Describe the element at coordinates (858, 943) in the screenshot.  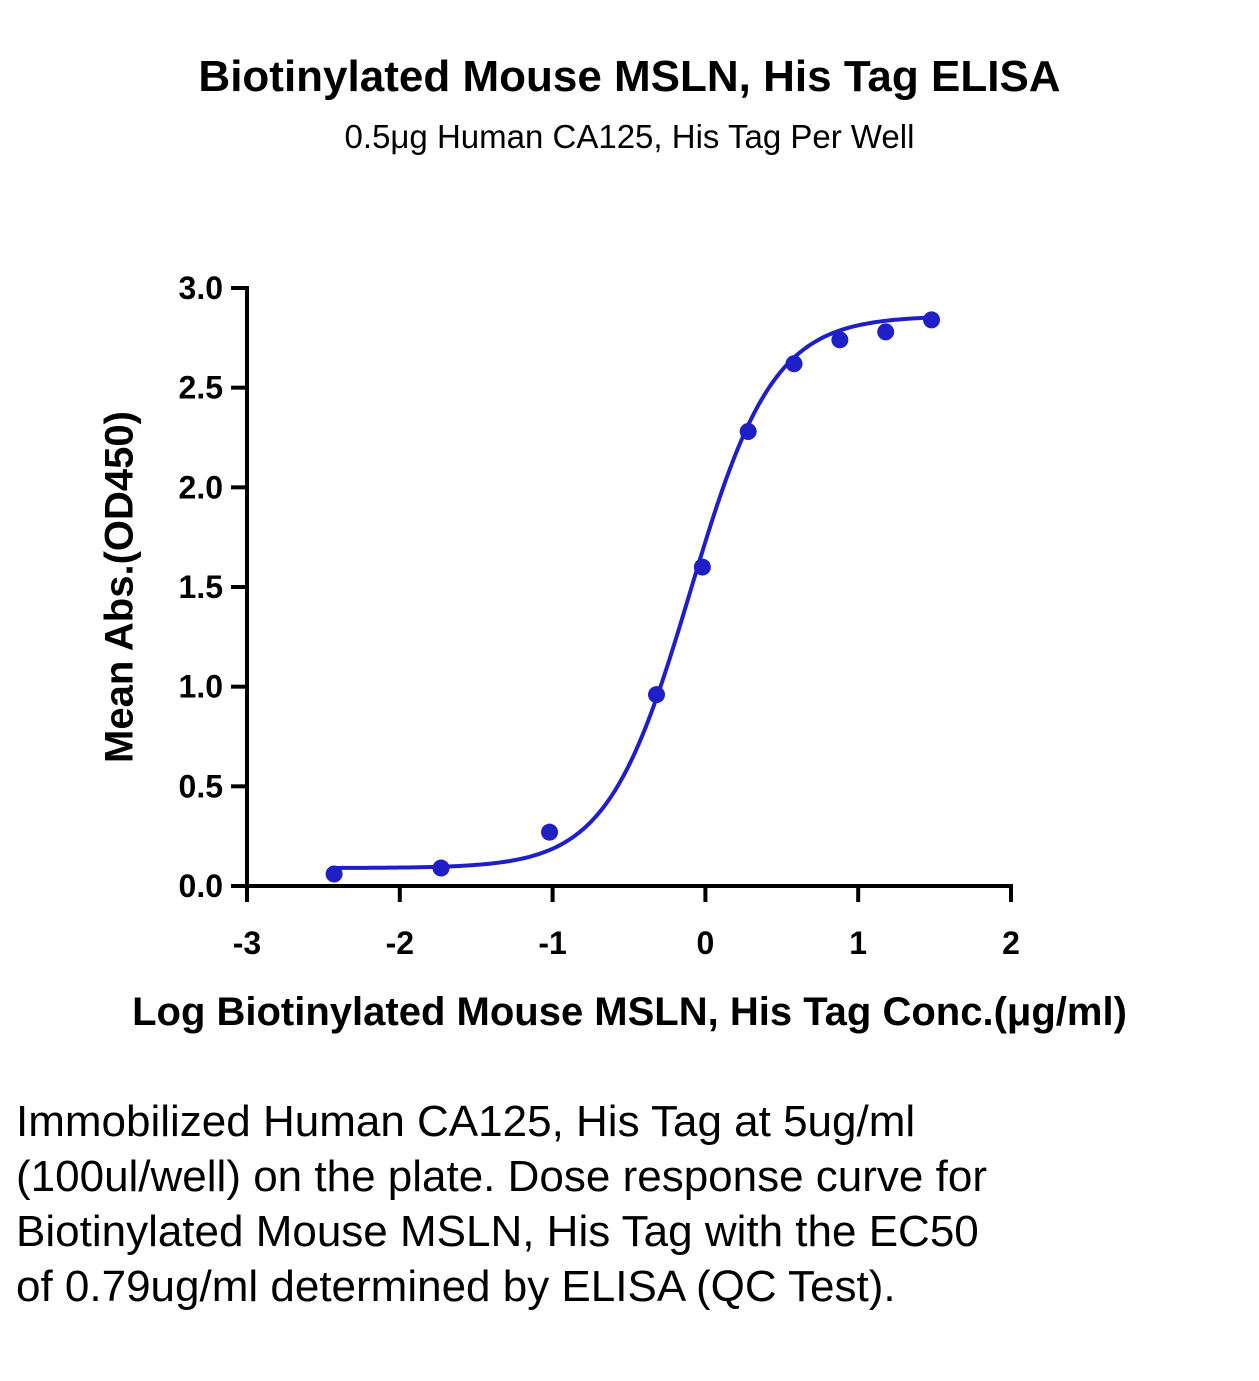
I see `x-tick-label: 1` at that location.